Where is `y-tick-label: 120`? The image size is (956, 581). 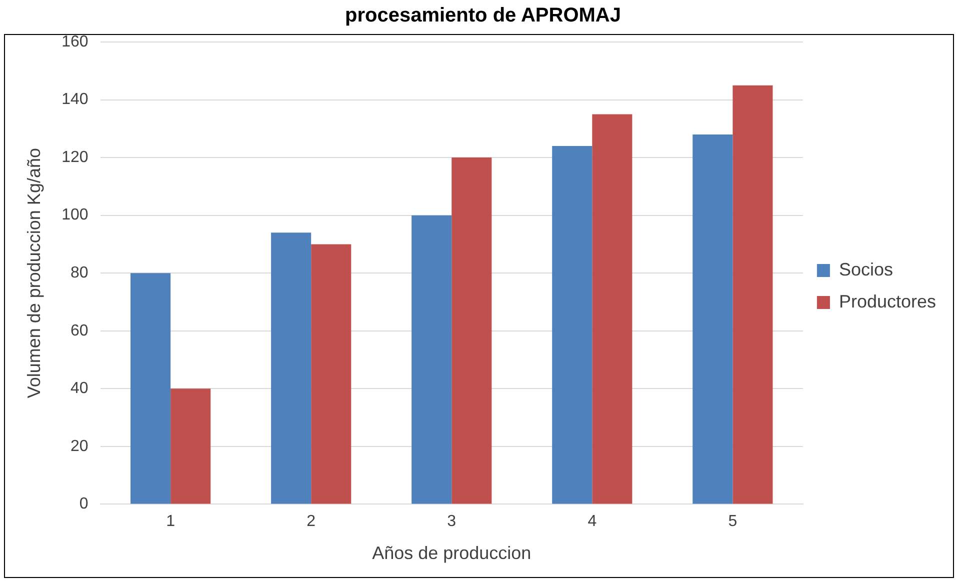 y-tick-label: 120 is located at coordinates (75, 157).